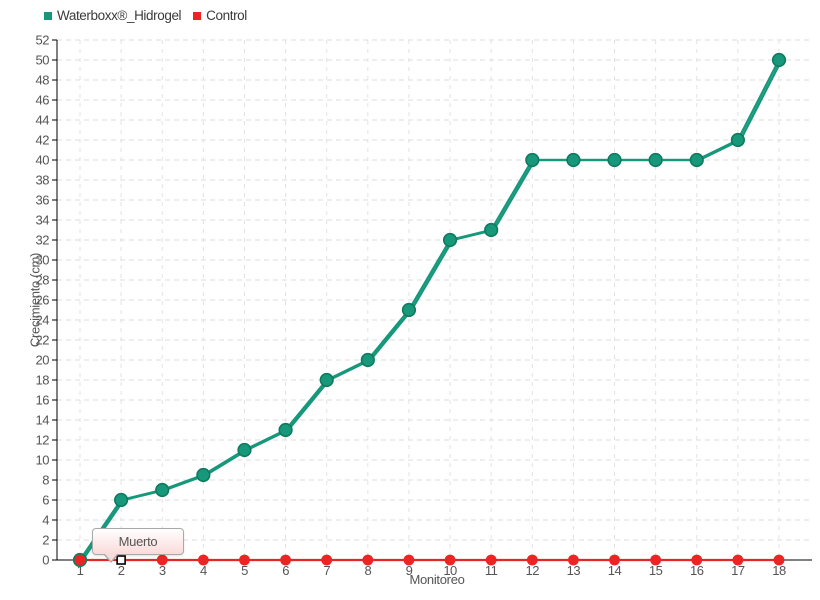 The height and width of the screenshot is (600, 820). What do you see at coordinates (45, 560) in the screenshot?
I see `y-tick-label: 0` at bounding box center [45, 560].